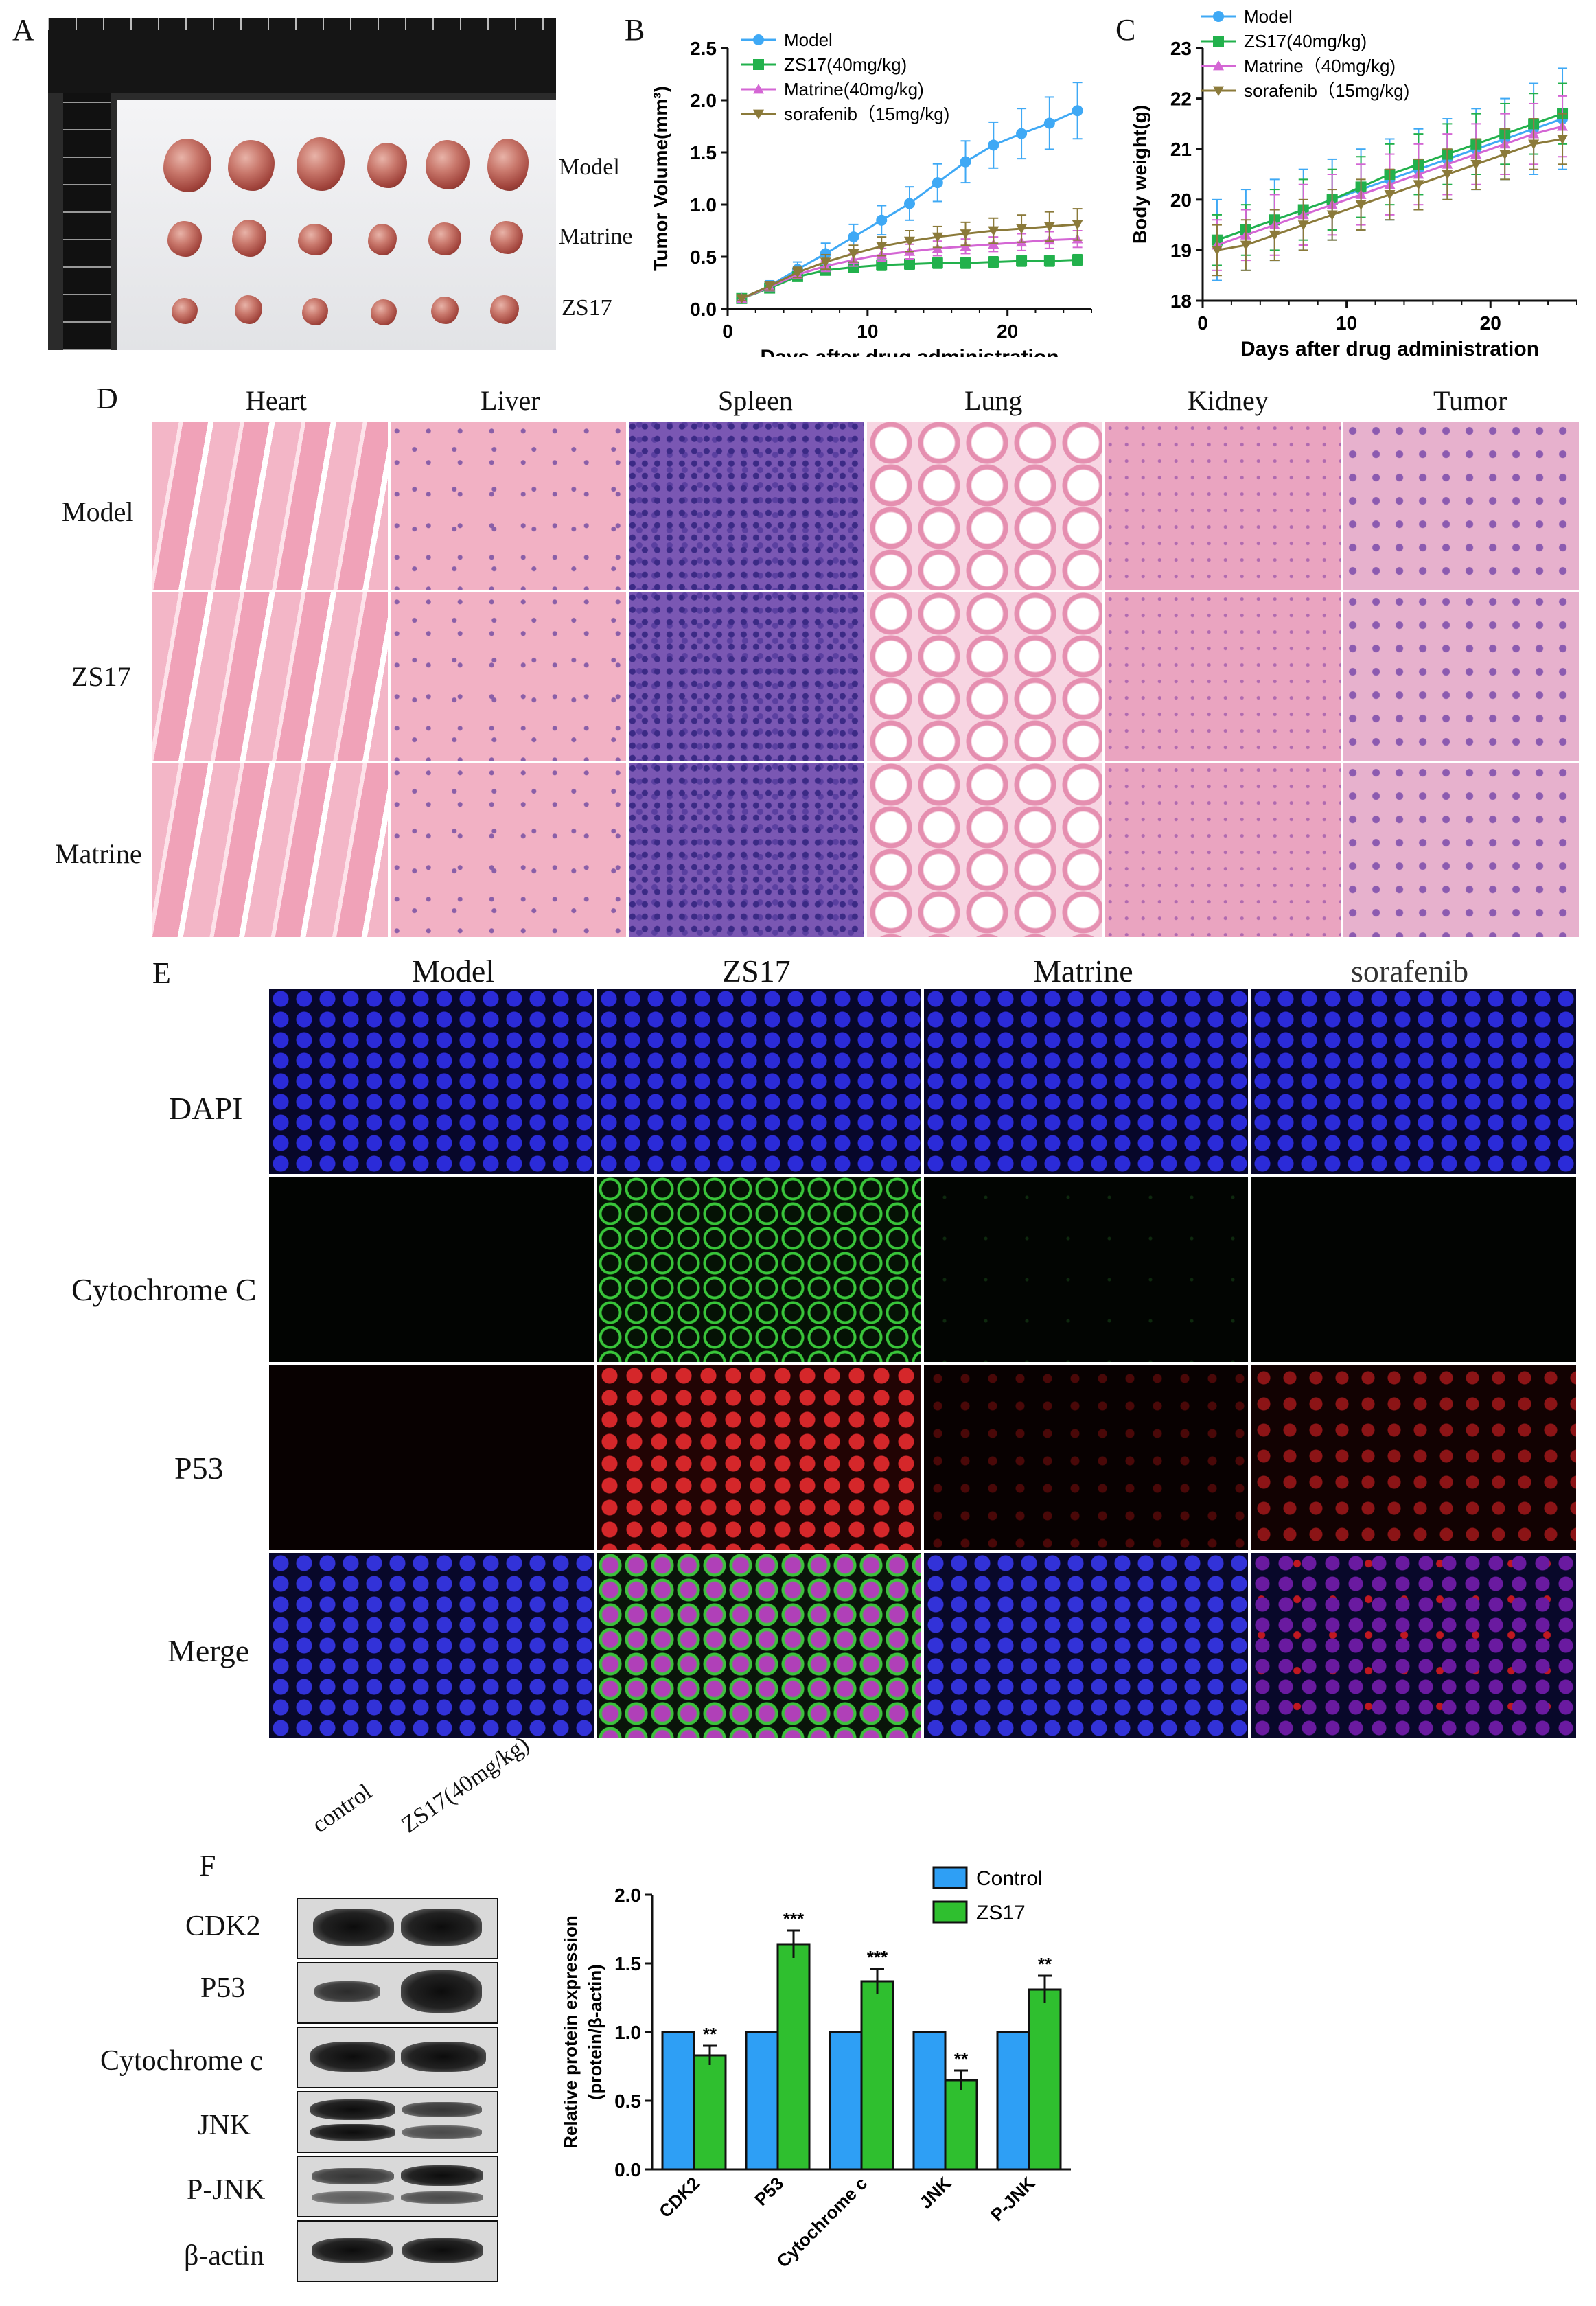 This screenshot has height=2306, width=1596. What do you see at coordinates (1410, 971) in the screenshot?
I see `panel-e-col-label: sorafenib` at bounding box center [1410, 971].